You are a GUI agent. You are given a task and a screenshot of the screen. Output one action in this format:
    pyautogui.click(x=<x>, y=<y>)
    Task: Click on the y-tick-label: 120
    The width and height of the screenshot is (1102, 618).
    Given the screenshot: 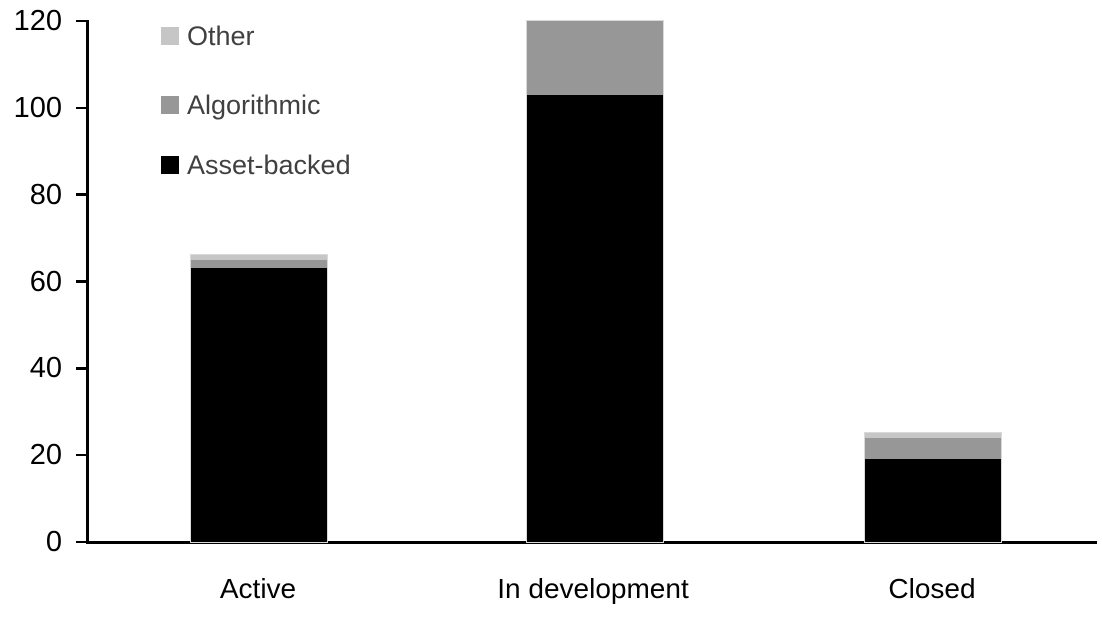 What is the action you would take?
    pyautogui.click(x=37, y=21)
    